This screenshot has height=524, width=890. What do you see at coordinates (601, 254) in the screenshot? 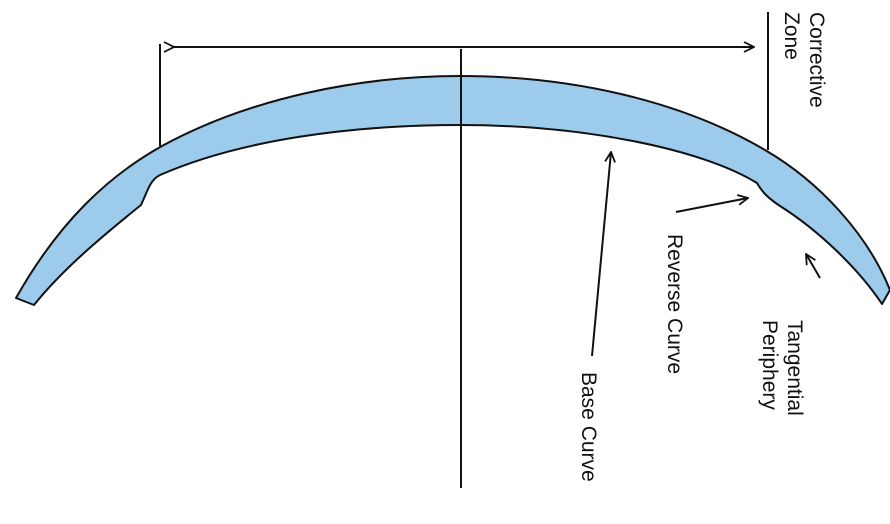
I see `base-curve-arrow` at bounding box center [601, 254].